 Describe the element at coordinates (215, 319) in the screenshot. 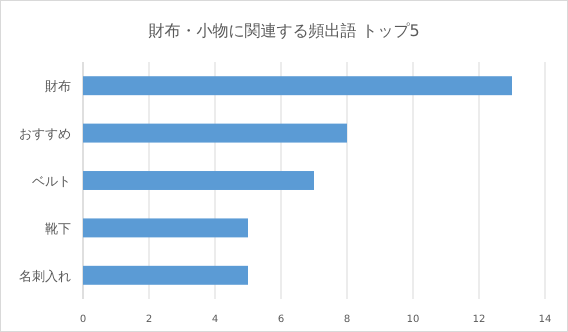

I see `xtick: 4` at that location.